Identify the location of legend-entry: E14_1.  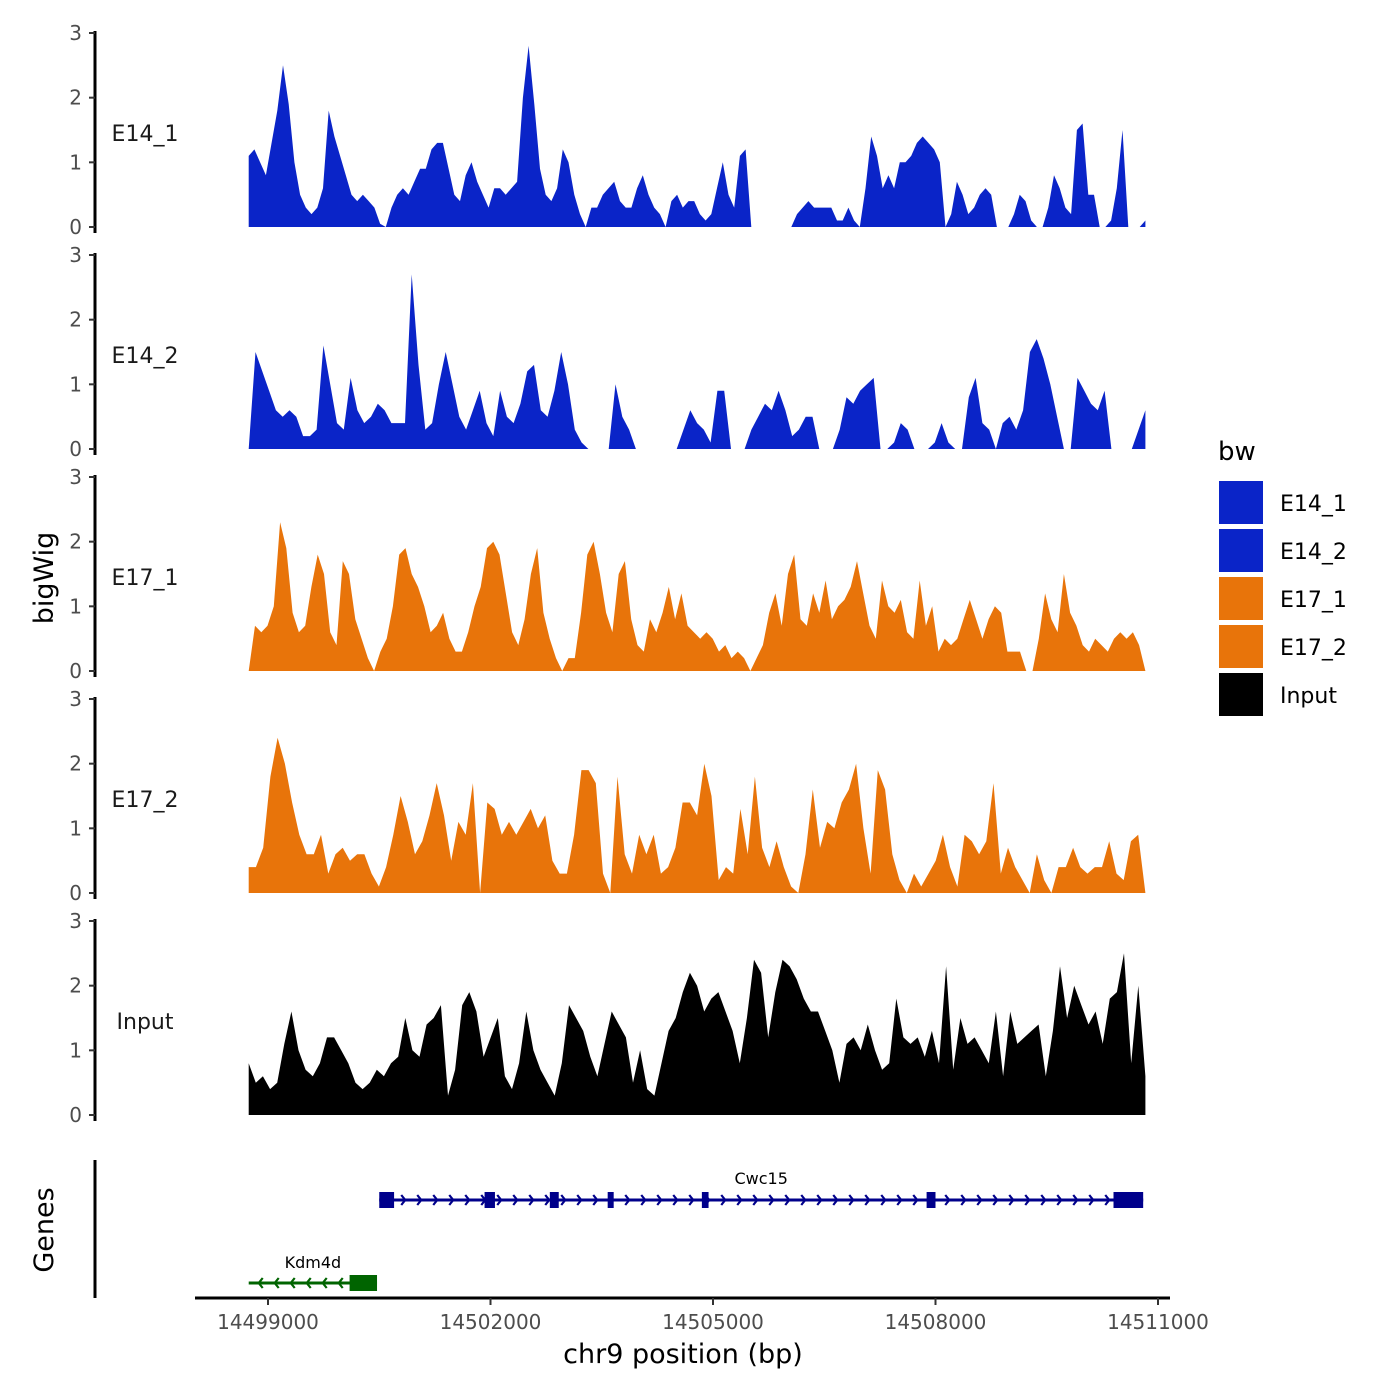
(1283, 502).